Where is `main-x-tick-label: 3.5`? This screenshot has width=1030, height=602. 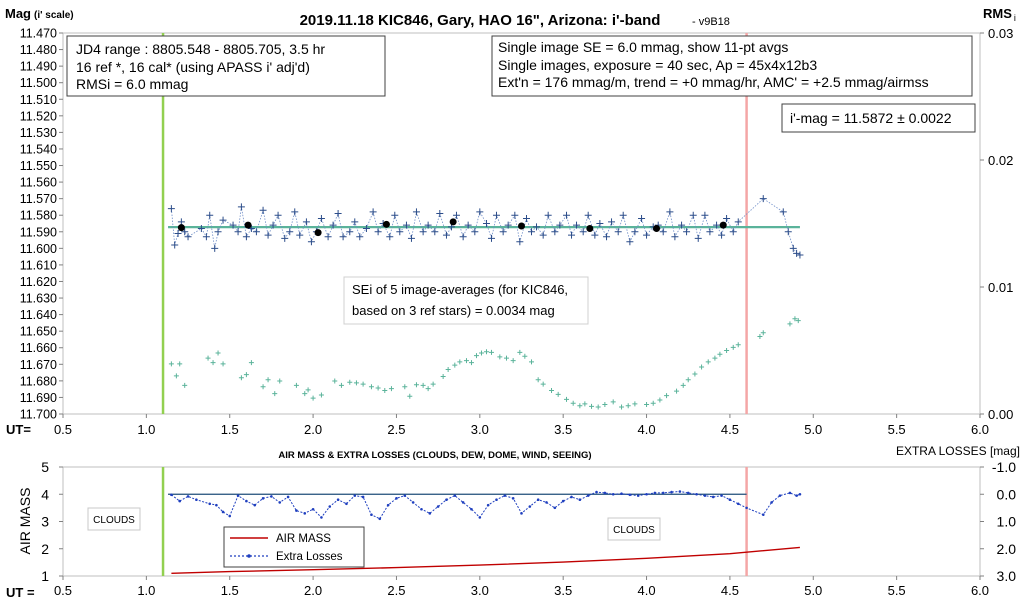 main-x-tick-label: 3.5 is located at coordinates (563, 429).